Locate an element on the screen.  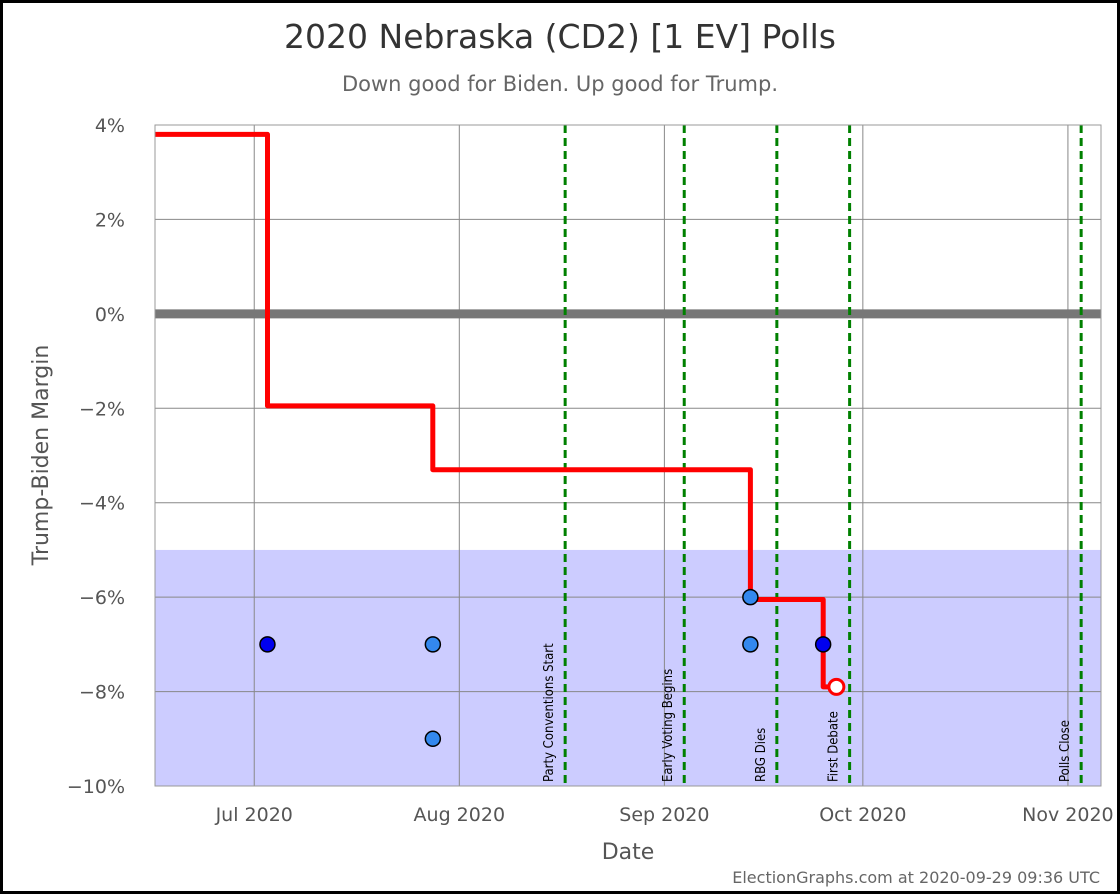
y-tick-label: −8% is located at coordinates (102, 693).